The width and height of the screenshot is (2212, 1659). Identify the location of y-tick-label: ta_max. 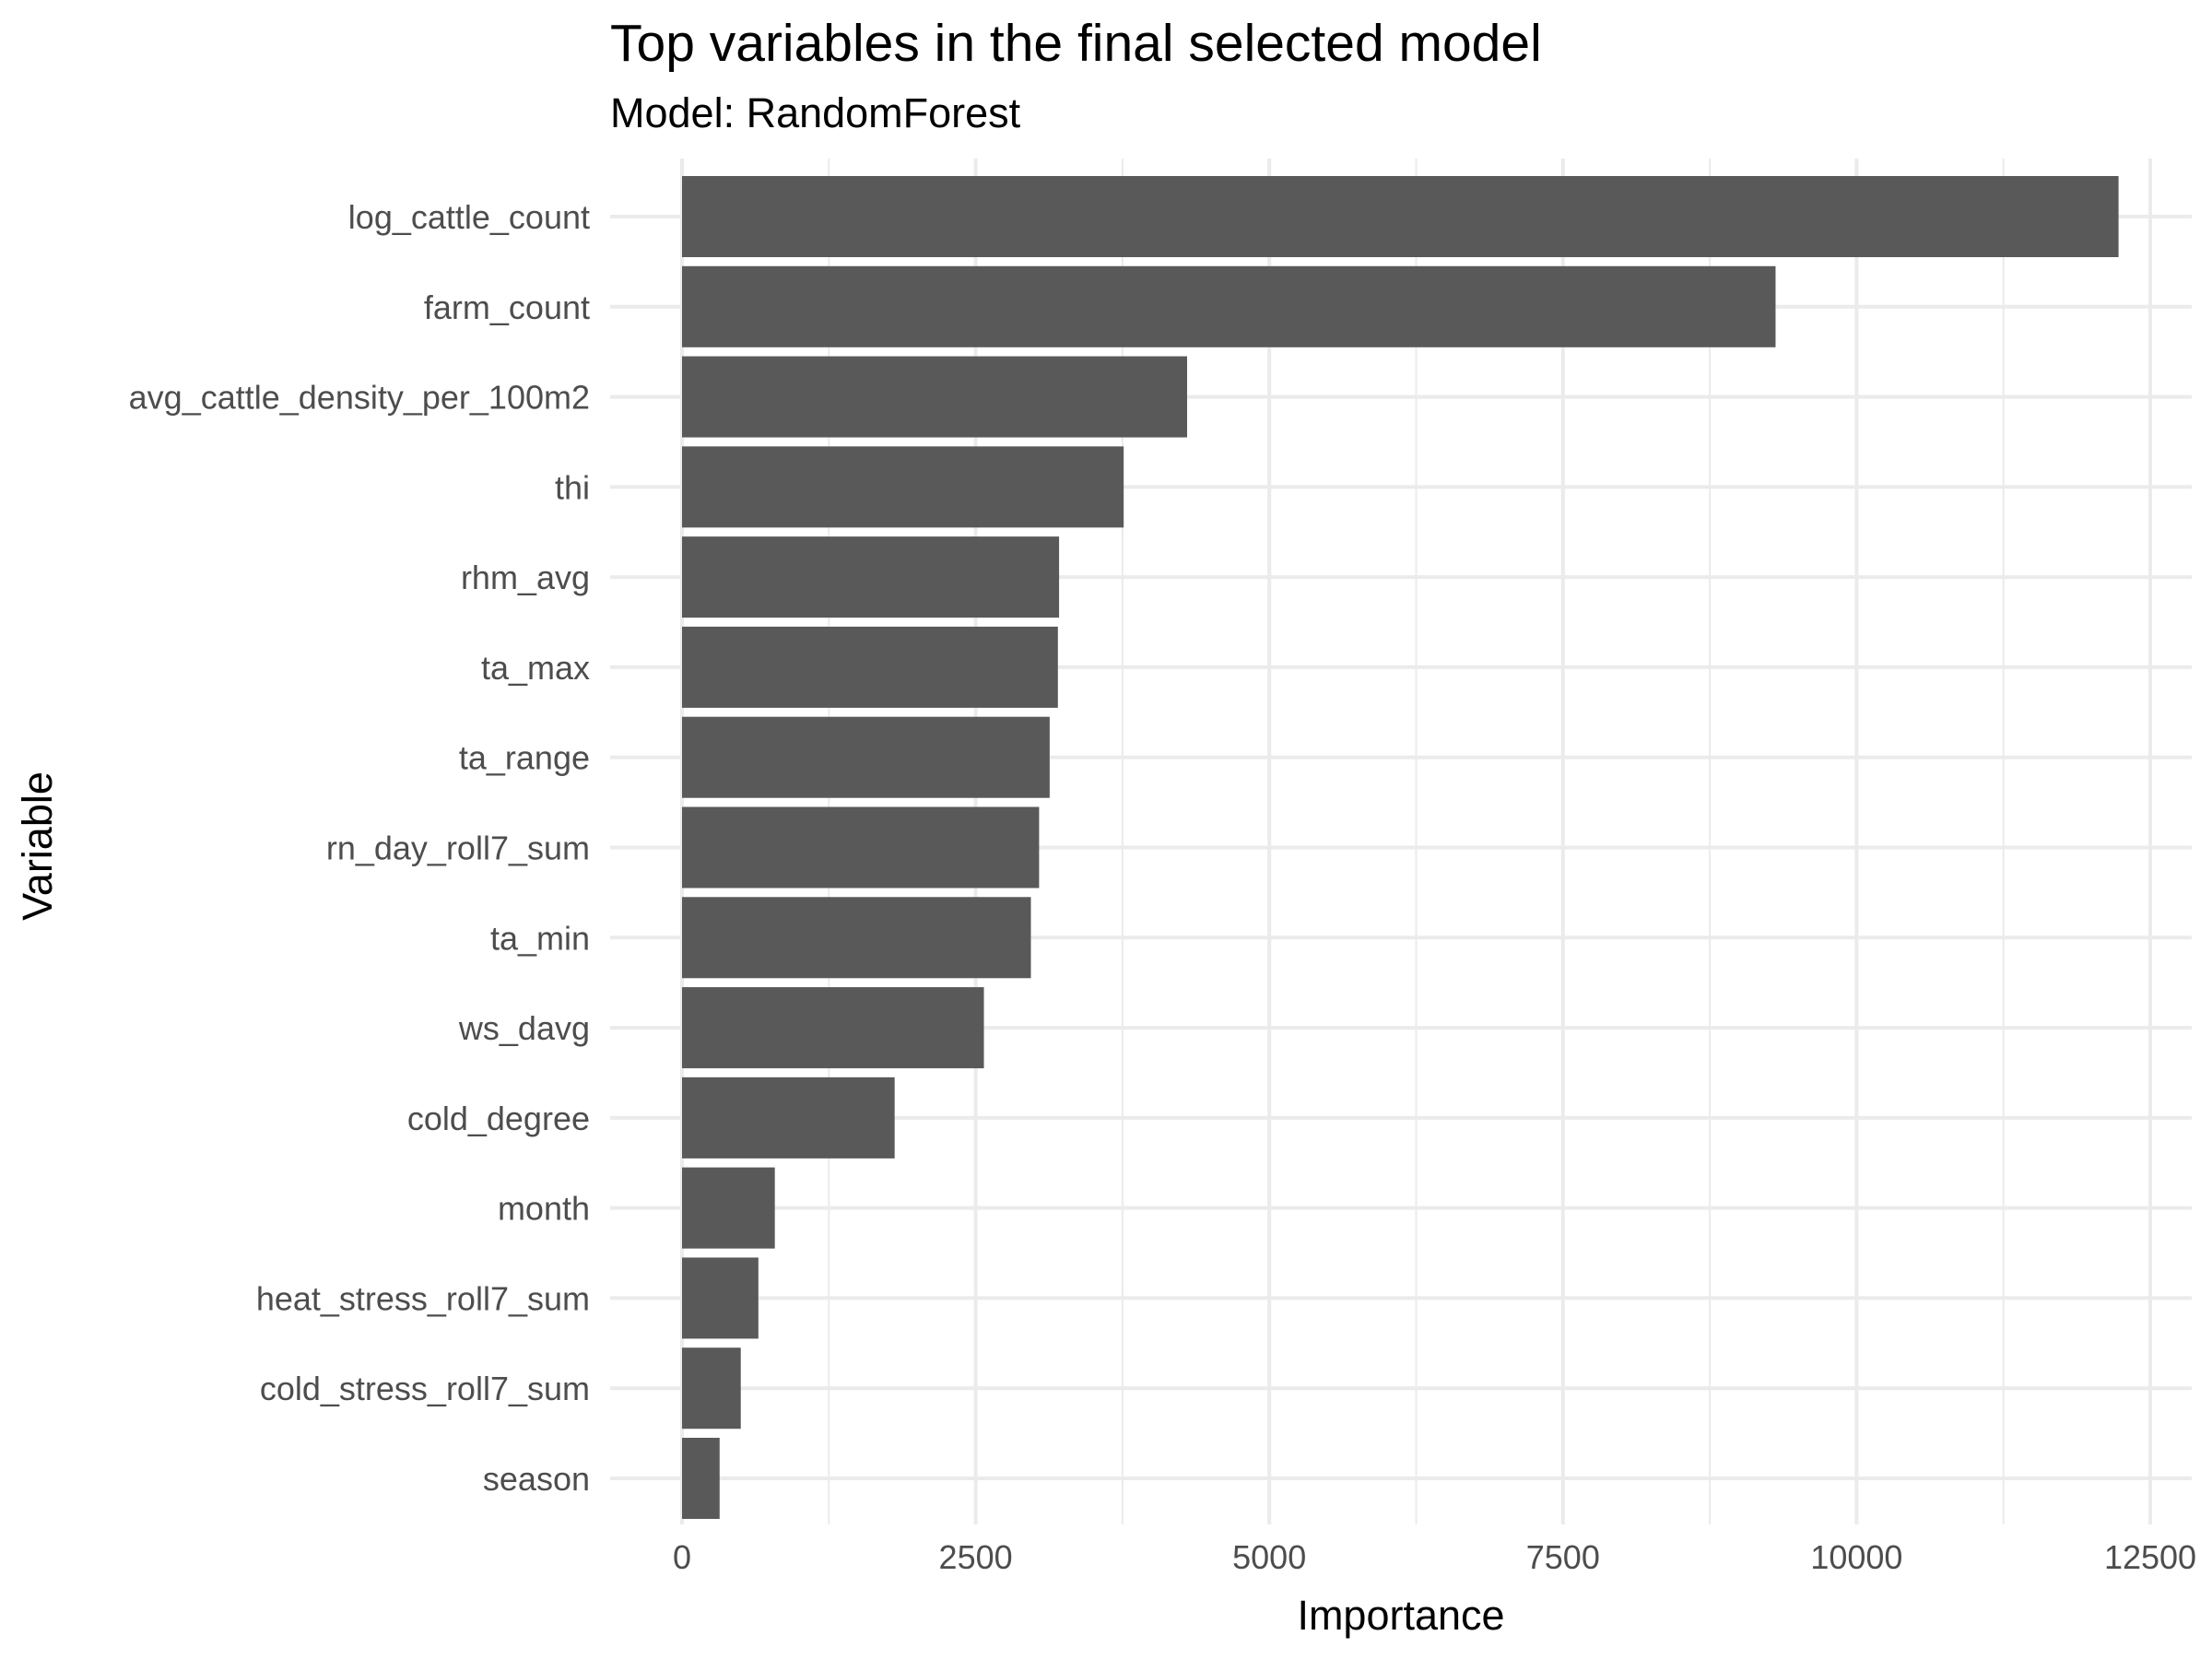
(535, 668).